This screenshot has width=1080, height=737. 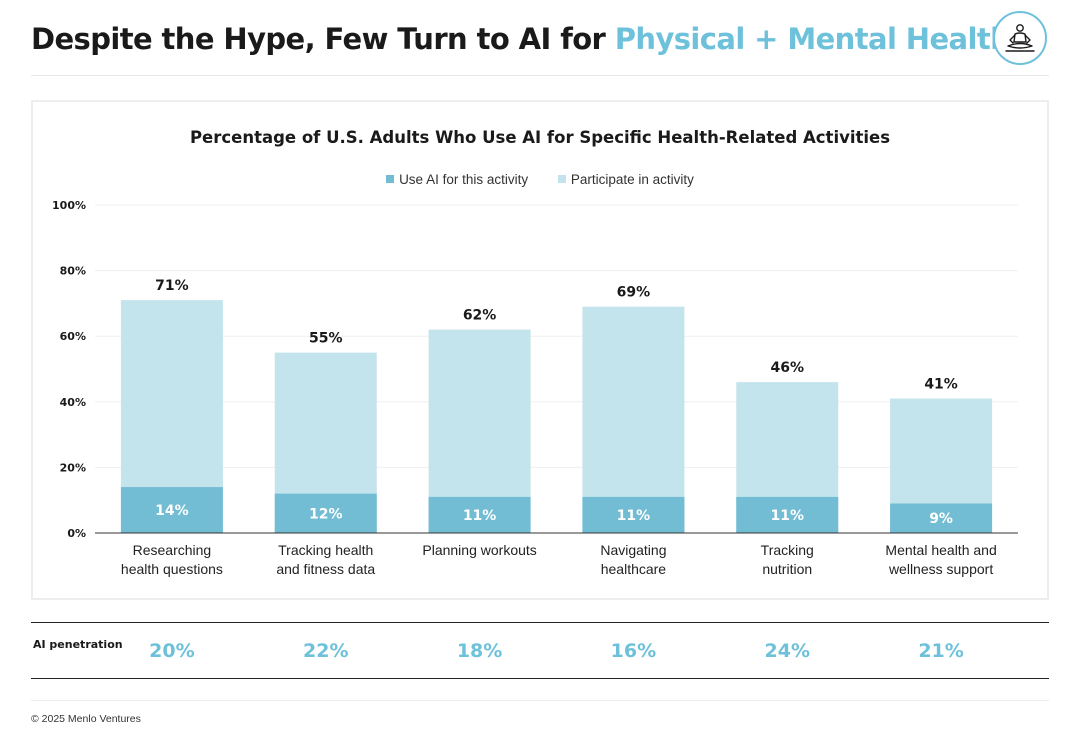 What do you see at coordinates (479, 550) in the screenshot?
I see `x-category-label: Planning workouts` at bounding box center [479, 550].